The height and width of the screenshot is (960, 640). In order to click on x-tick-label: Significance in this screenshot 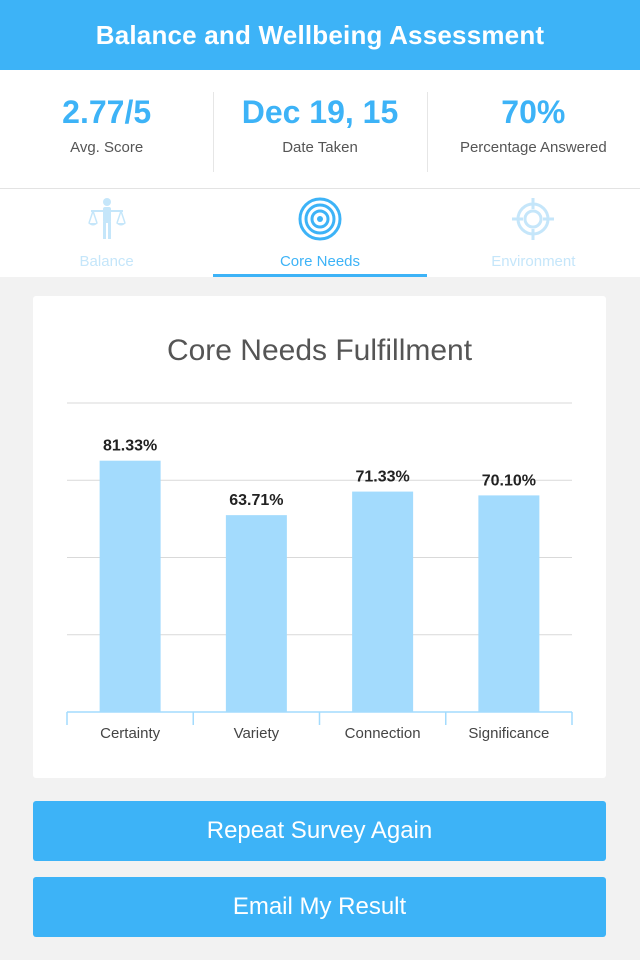, I will do `click(508, 733)`.